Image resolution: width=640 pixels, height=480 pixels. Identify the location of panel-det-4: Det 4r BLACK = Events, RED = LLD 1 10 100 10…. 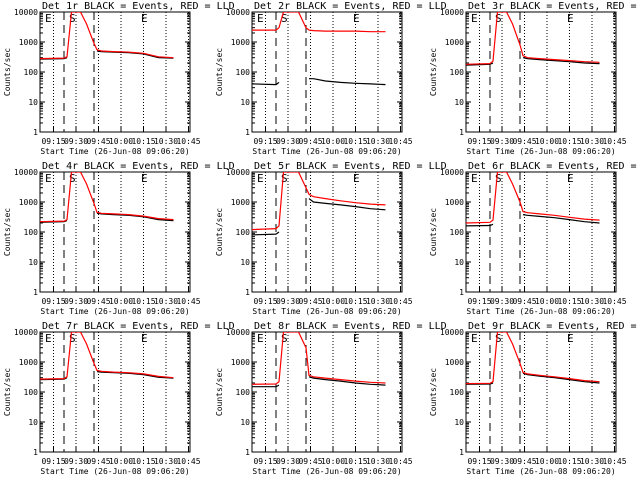
(119, 238).